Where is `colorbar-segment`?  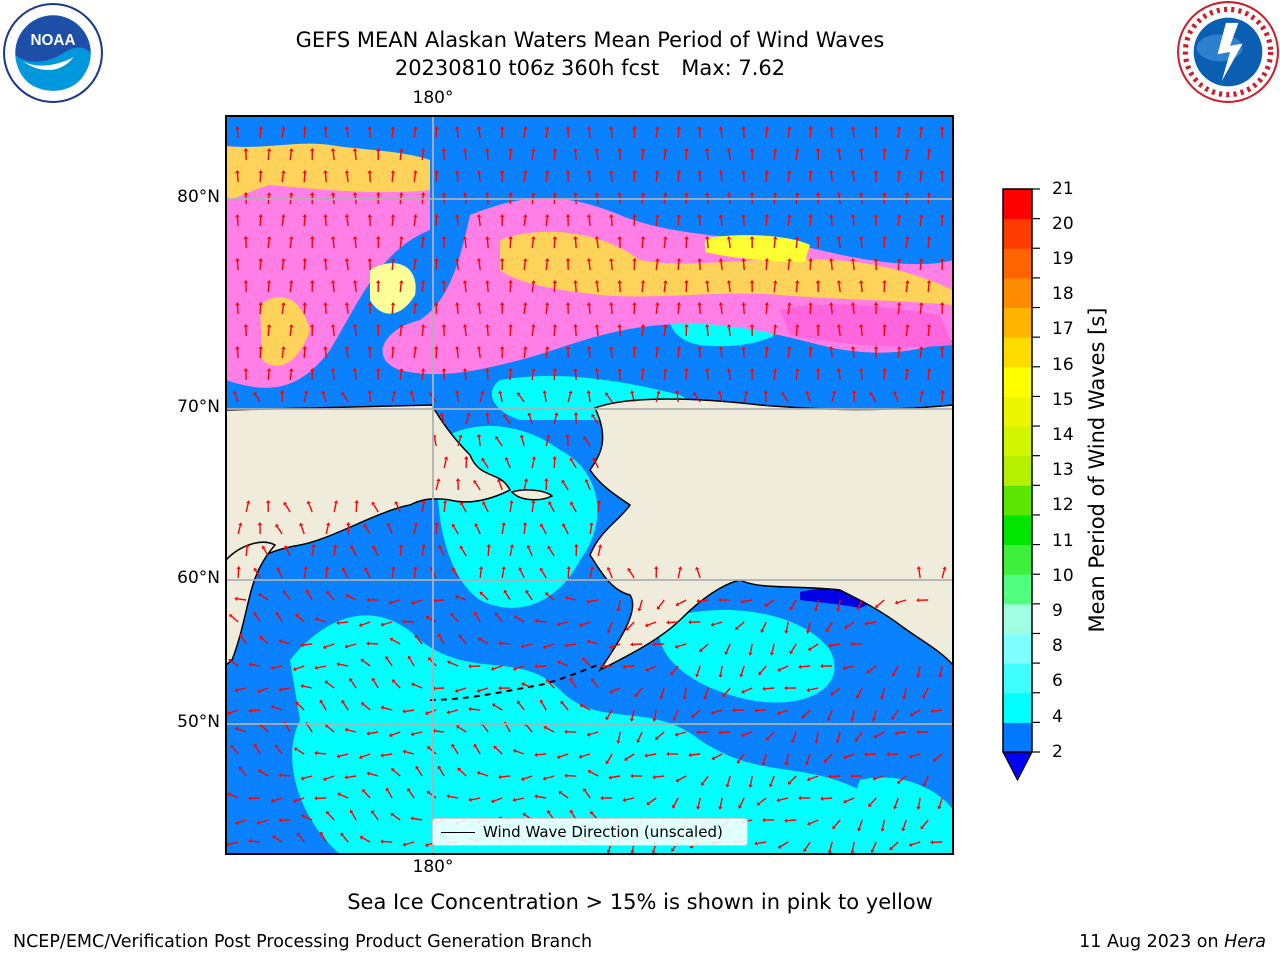
colorbar-segment is located at coordinates (1017, 263).